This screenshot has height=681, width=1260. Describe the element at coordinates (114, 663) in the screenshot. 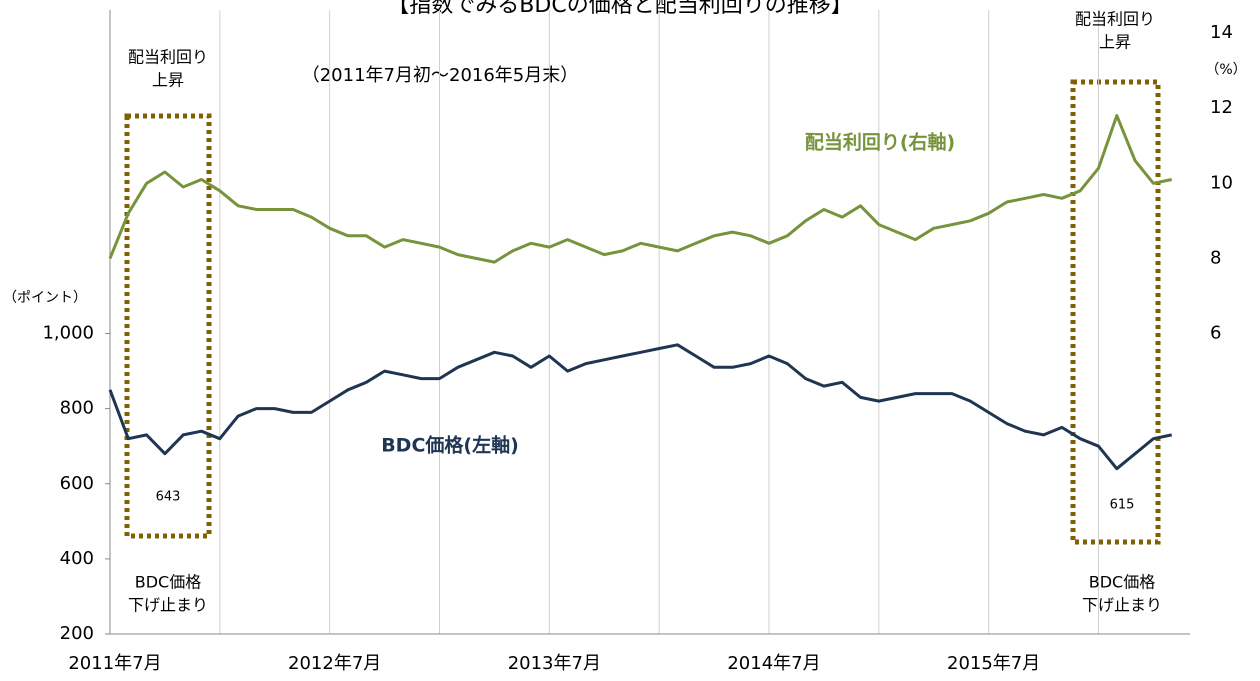

I see `x-tick-label: 2011年7月` at that location.